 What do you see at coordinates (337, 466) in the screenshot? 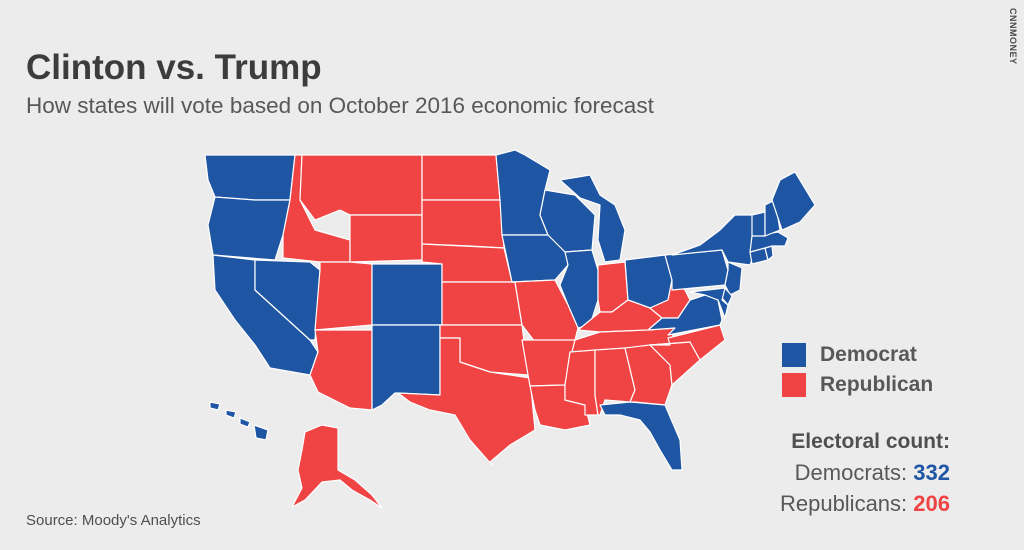
I see `state-ak` at bounding box center [337, 466].